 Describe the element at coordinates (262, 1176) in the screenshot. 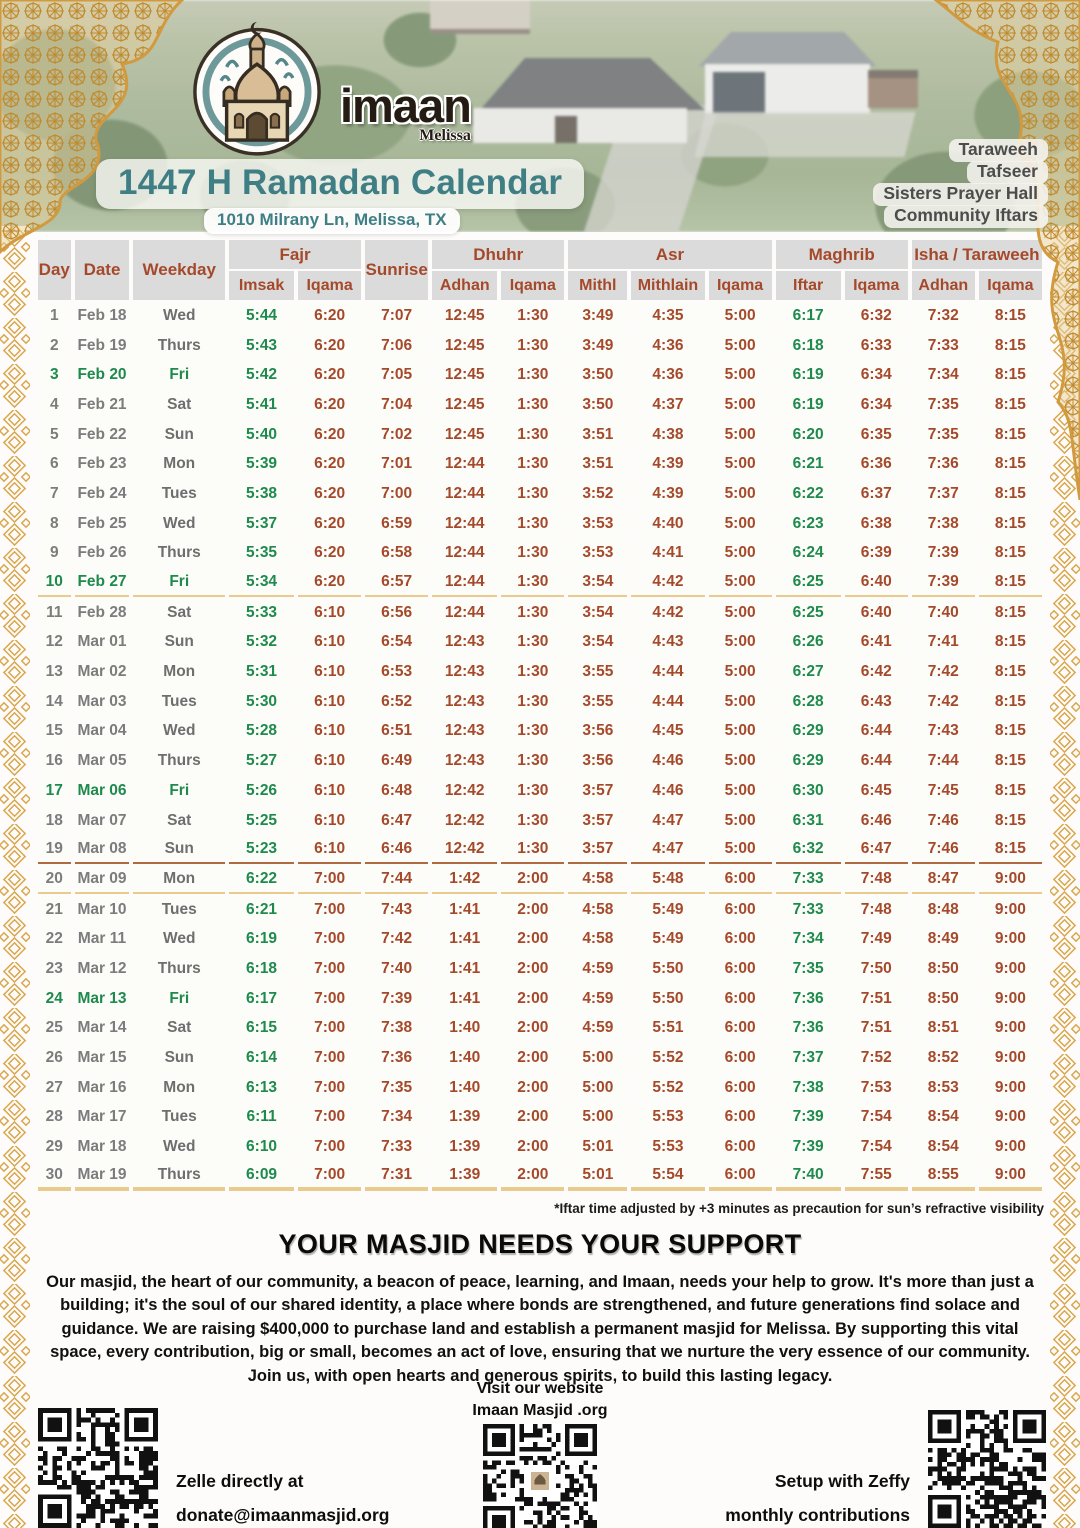

I see `cell-fajr-imsak: 6:09` at that location.